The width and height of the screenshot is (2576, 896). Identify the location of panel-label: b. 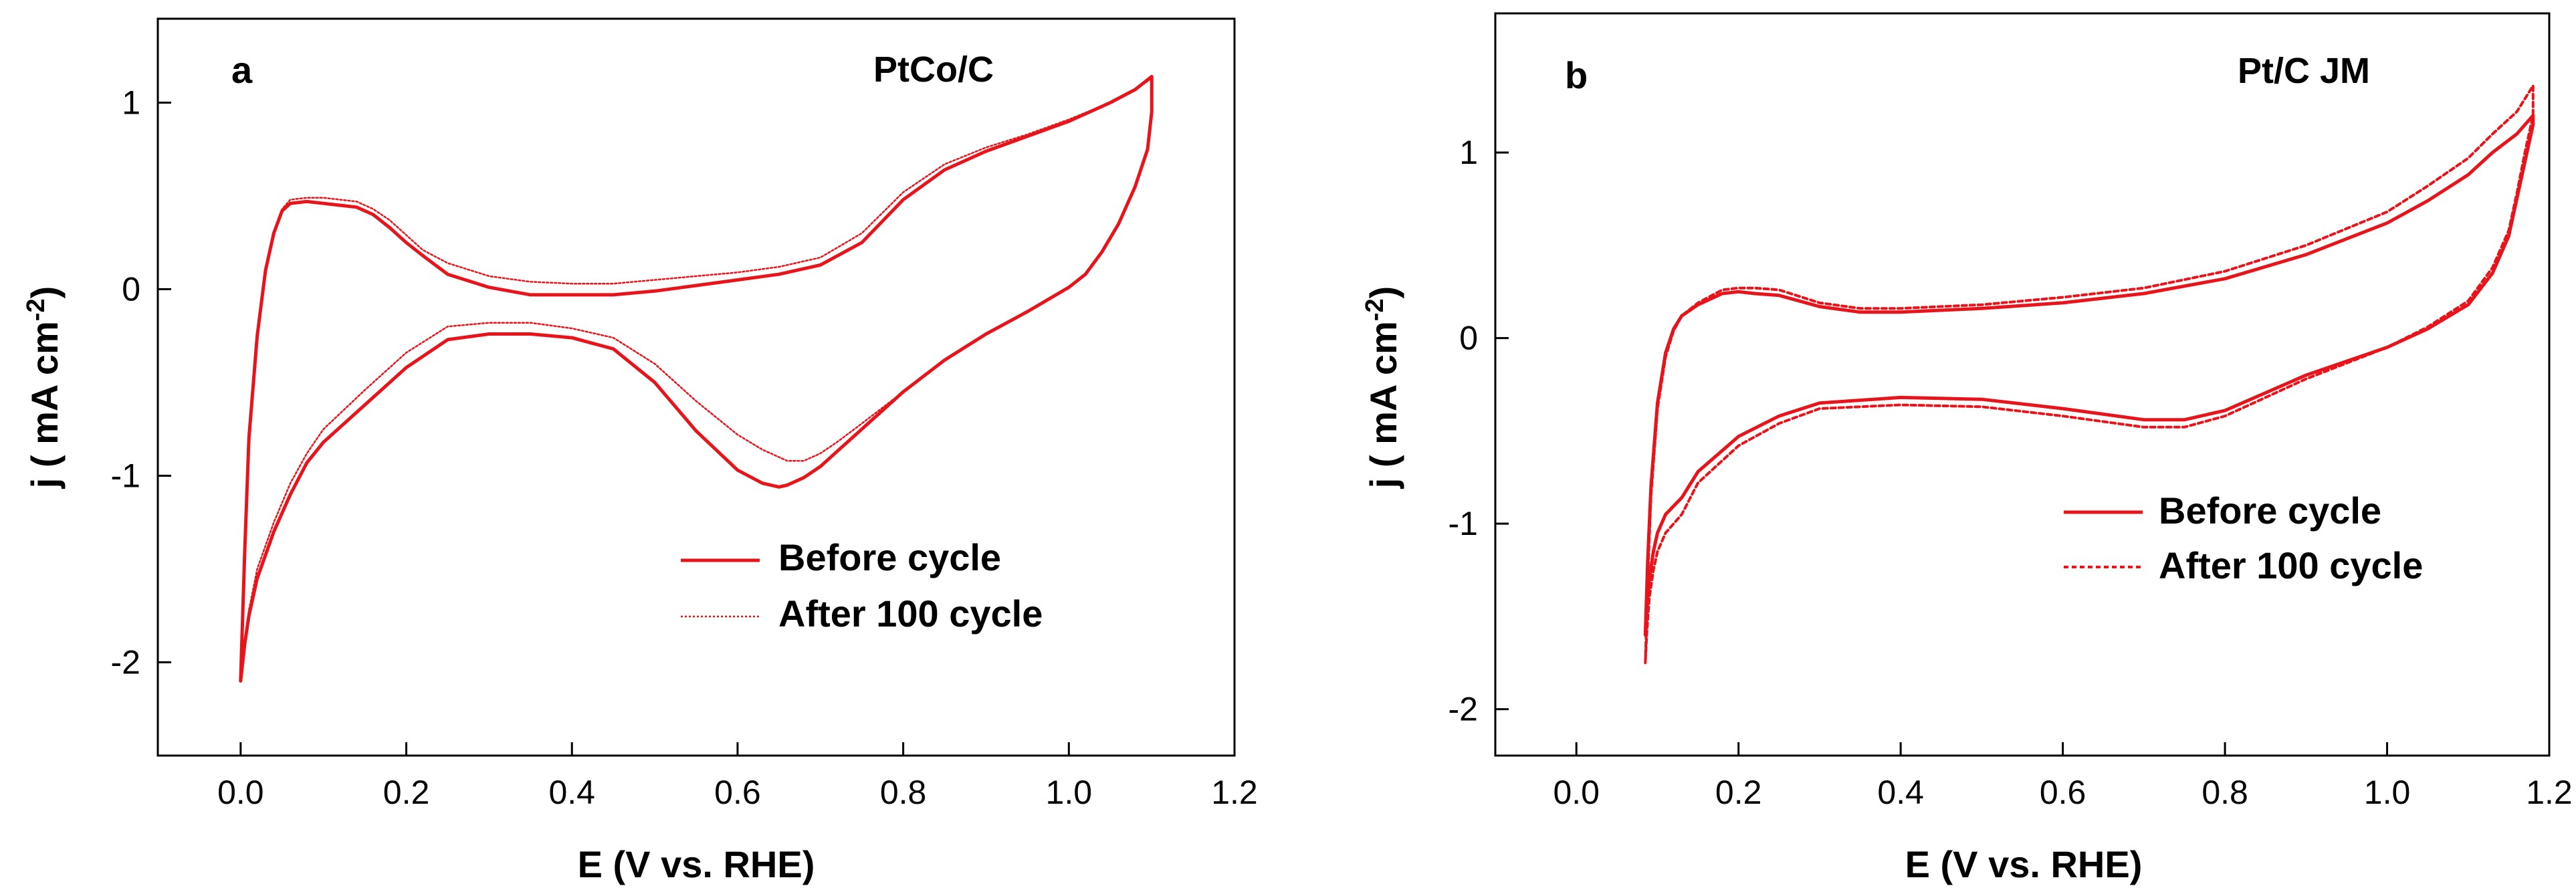
(1576, 75).